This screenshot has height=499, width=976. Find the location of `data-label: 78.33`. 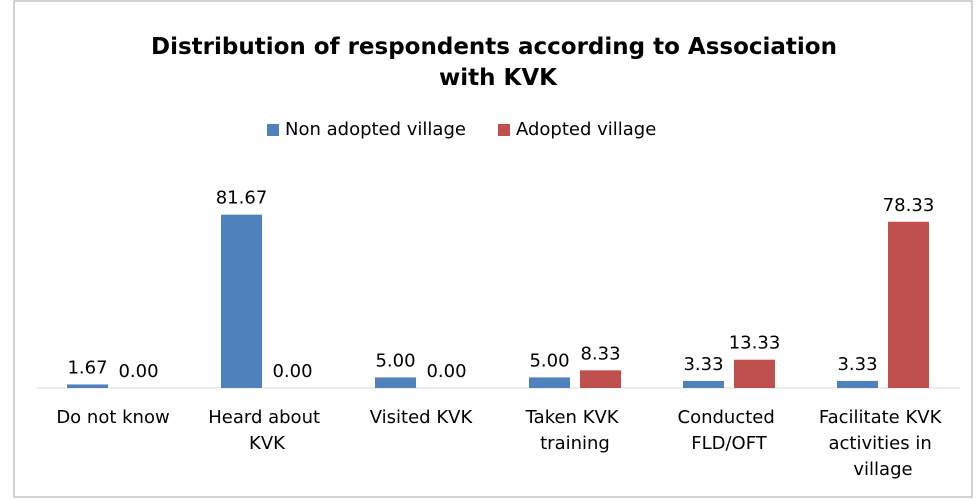

data-label: 78.33 is located at coordinates (909, 205).